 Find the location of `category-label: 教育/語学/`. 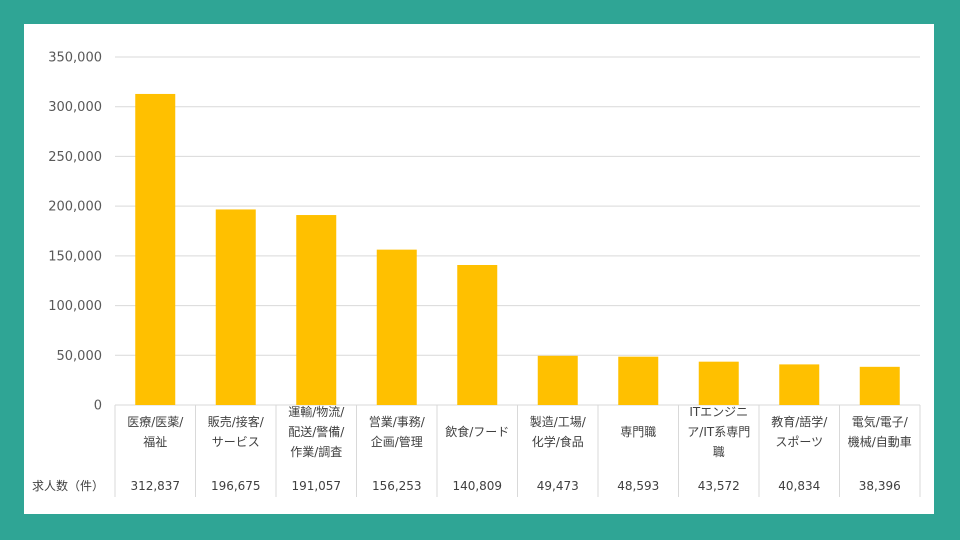

category-label: 教育/語学/ is located at coordinates (799, 421).